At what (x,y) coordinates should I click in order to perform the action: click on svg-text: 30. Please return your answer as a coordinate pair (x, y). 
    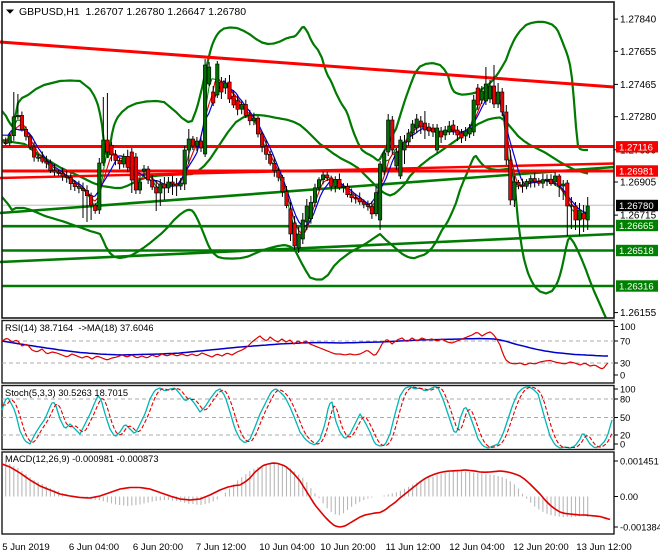
    Looking at the image, I should click on (625, 364).